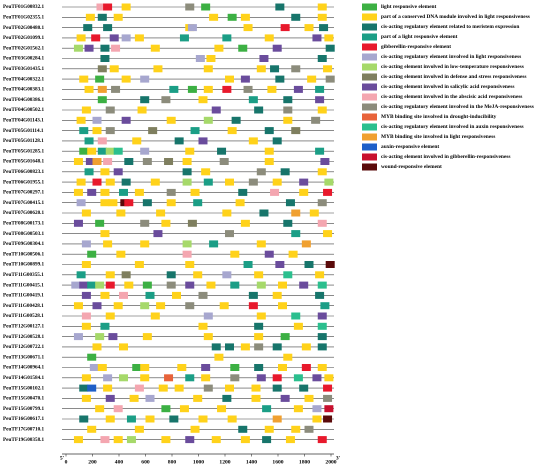  What do you see at coordinates (251, 462) in the screenshot?
I see `x-tick-label: 1400` at bounding box center [251, 462].